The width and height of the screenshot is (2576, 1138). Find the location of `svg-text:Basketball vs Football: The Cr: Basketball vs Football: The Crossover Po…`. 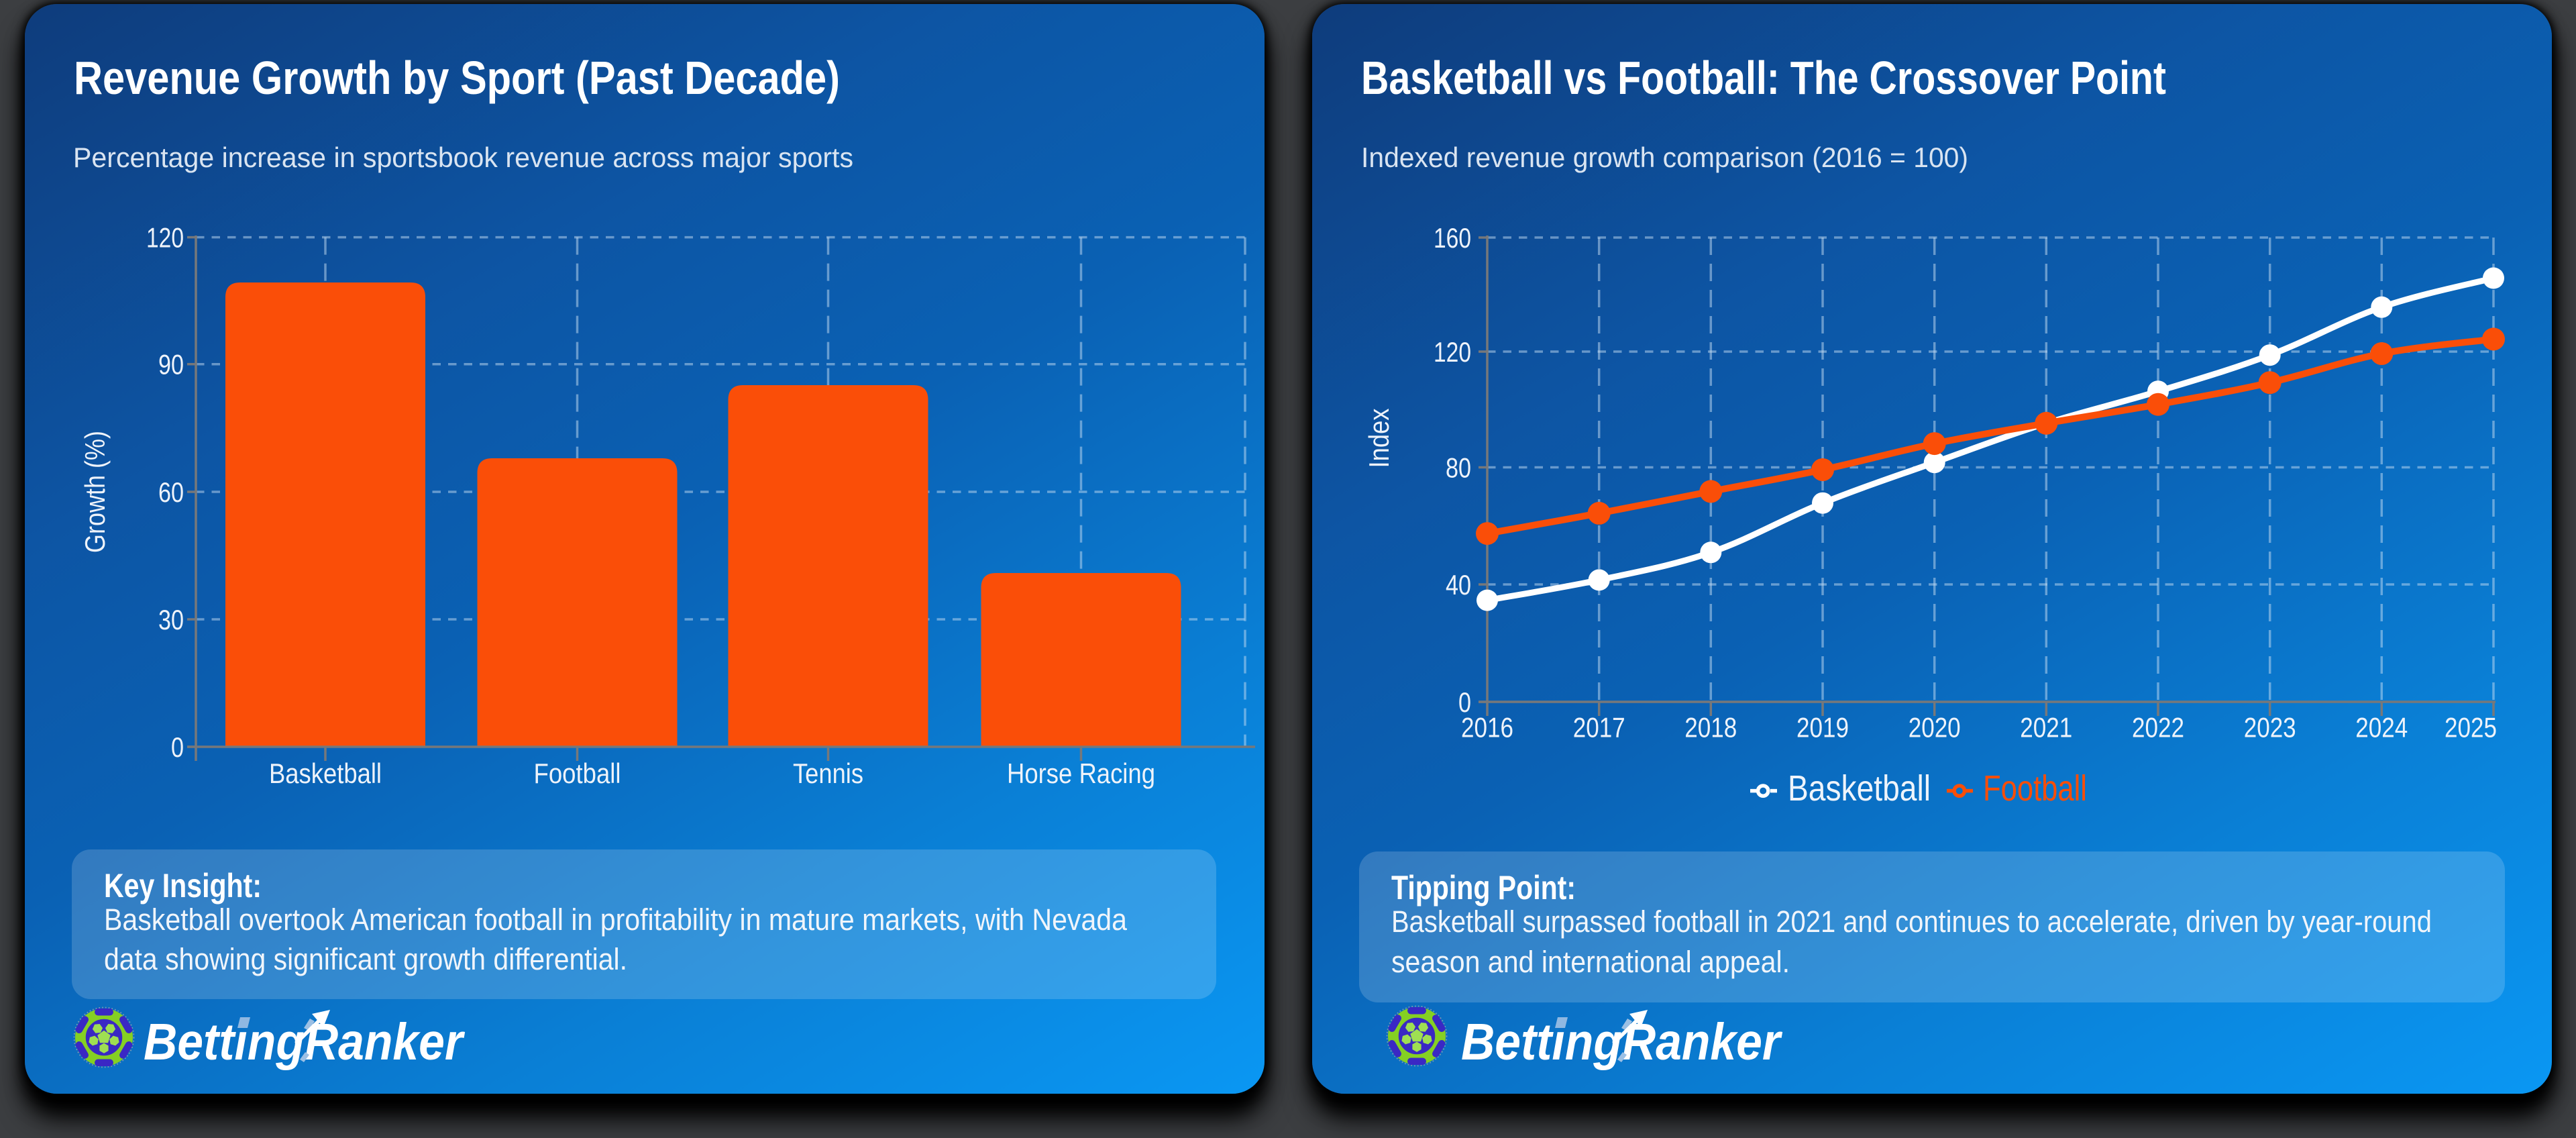

svg-text:Basketball vs Football: The Cr: Basketball vs Football: The Crossover Po… is located at coordinates (1763, 78).